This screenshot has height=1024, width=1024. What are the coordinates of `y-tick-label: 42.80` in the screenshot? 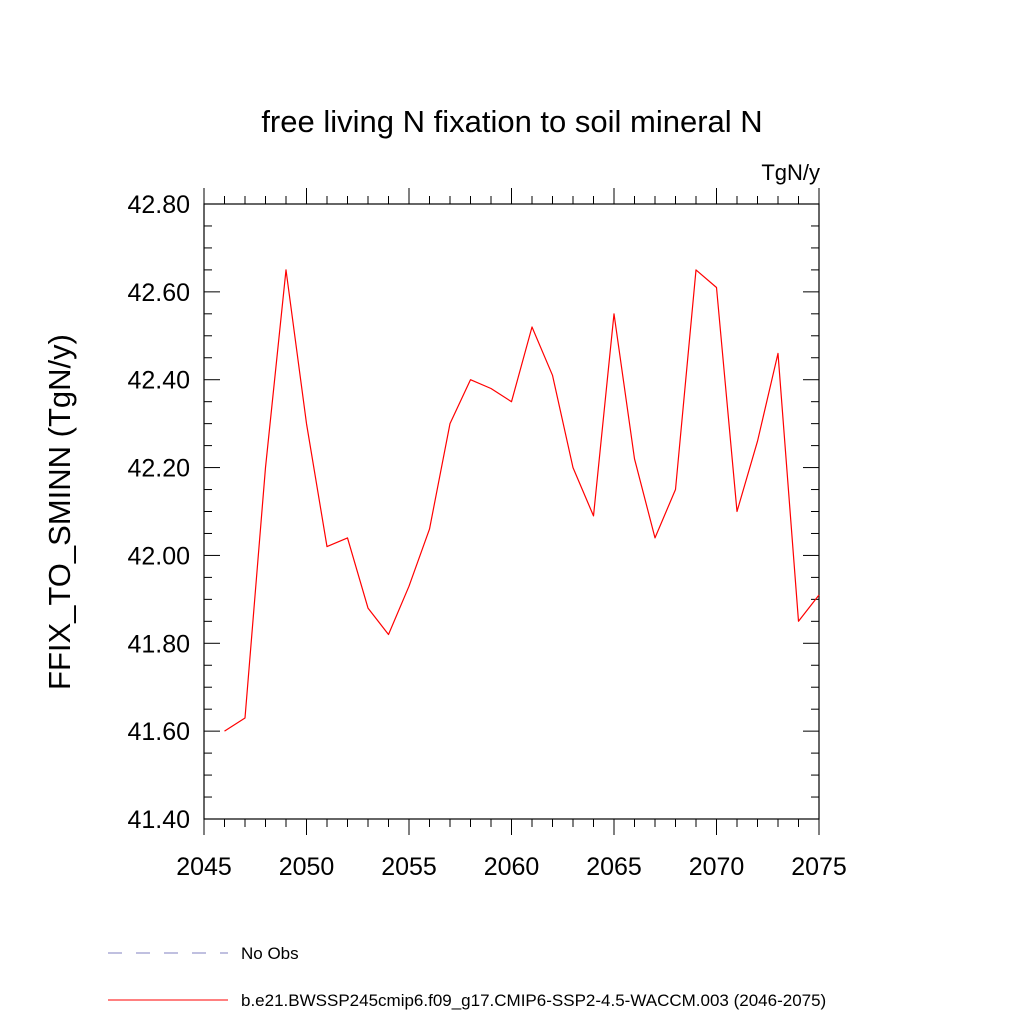 It's located at (158, 205).